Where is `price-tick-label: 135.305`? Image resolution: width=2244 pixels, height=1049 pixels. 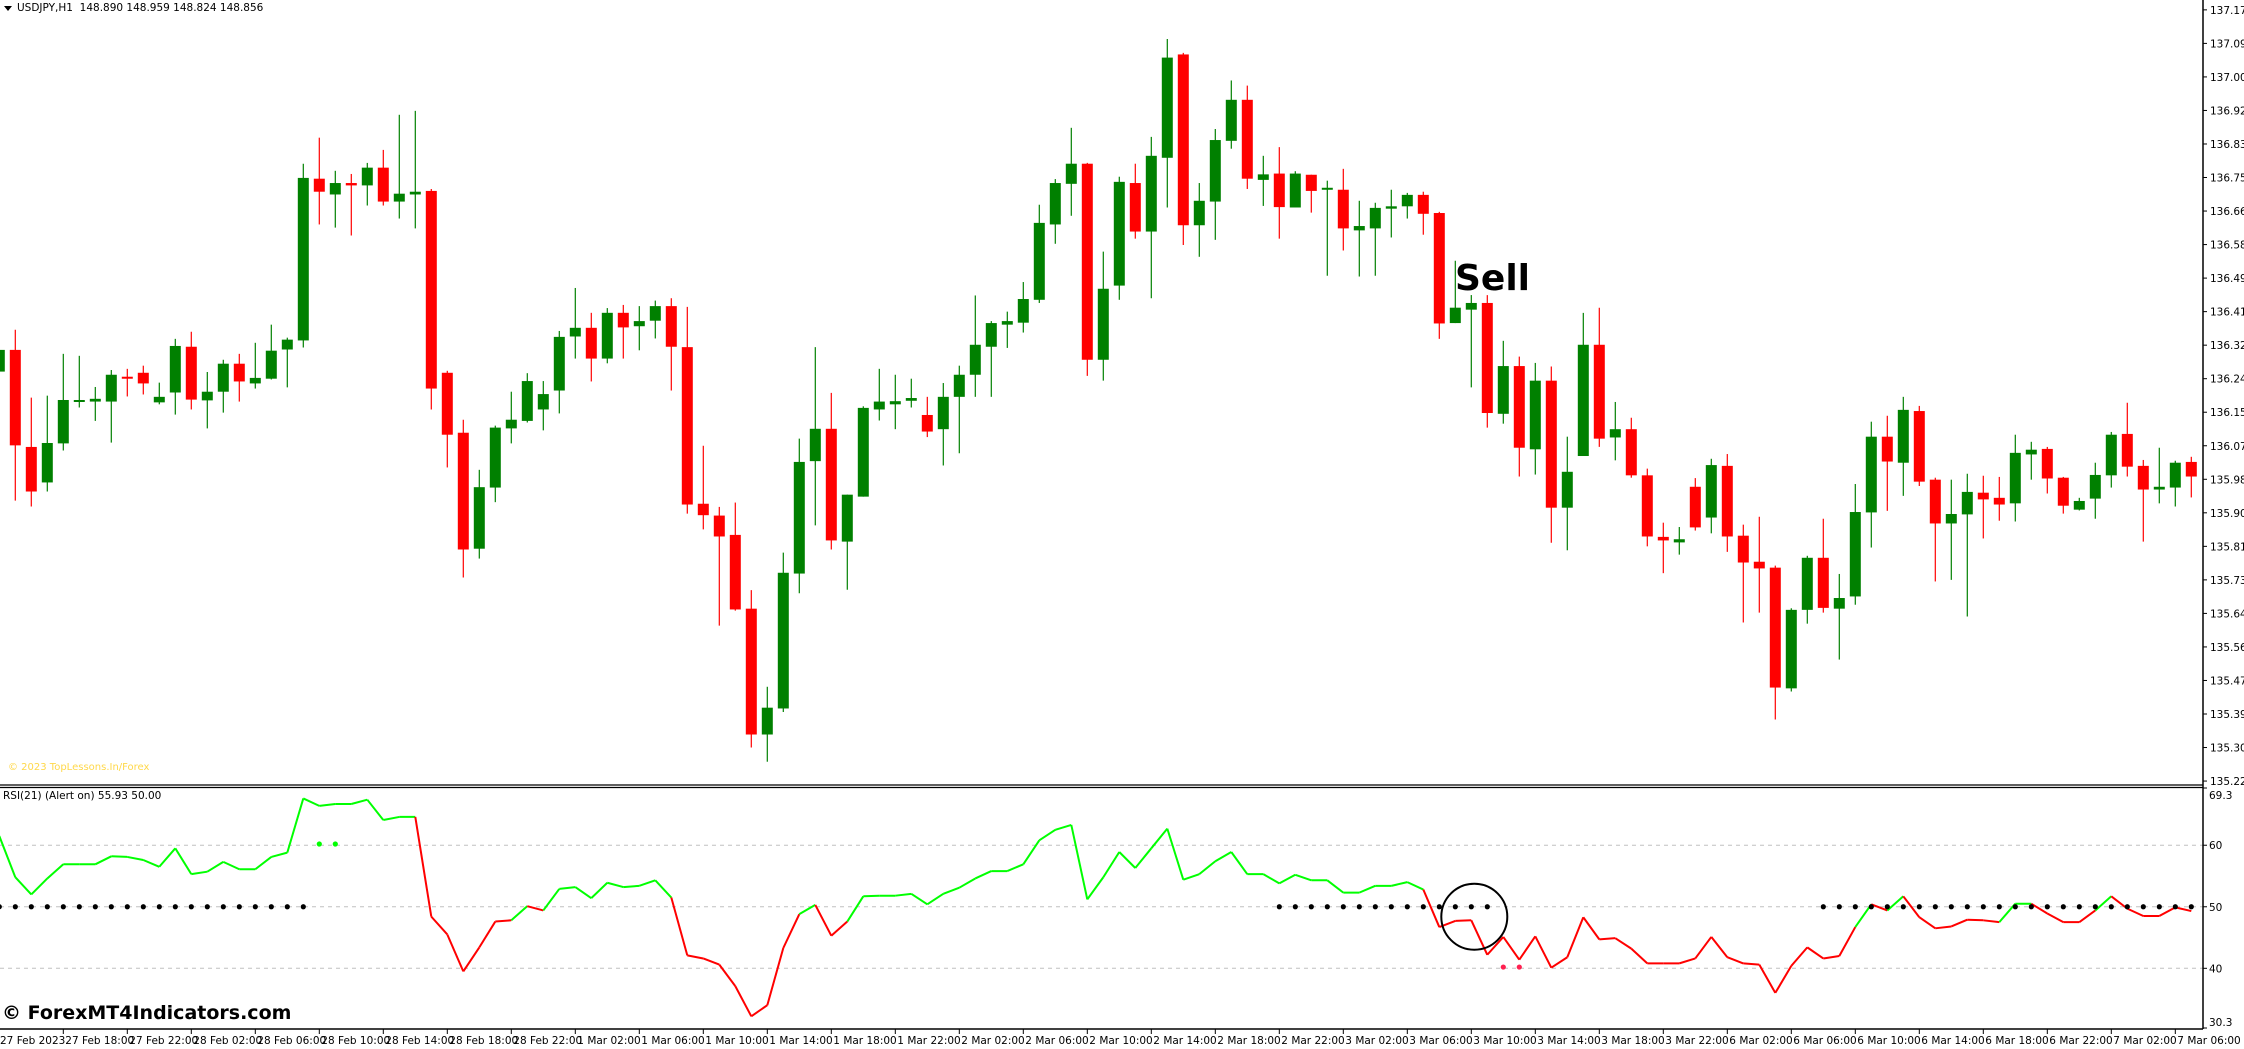 price-tick-label: 135.305 is located at coordinates (2227, 749).